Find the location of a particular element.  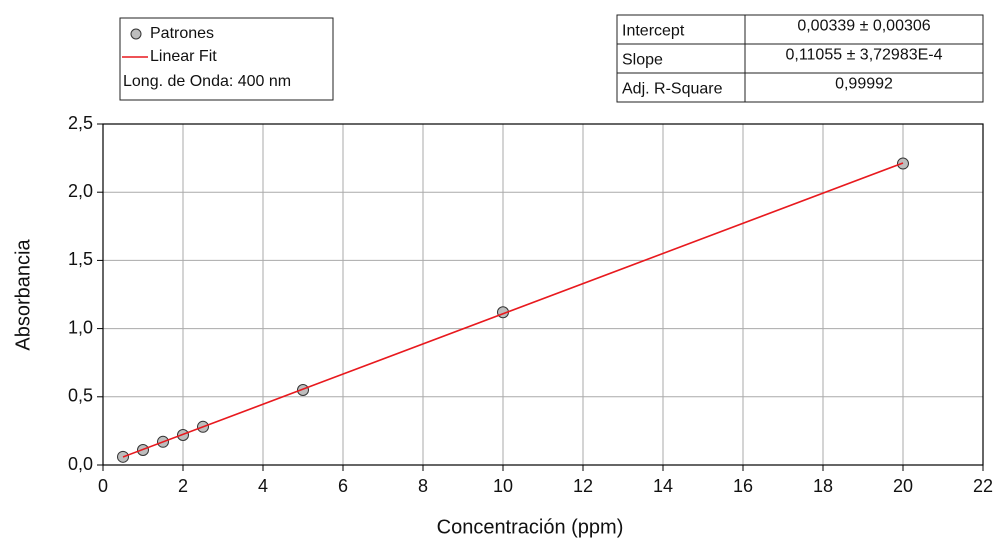

legend-note: Long. de Onda: 400 nm is located at coordinates (207, 81).